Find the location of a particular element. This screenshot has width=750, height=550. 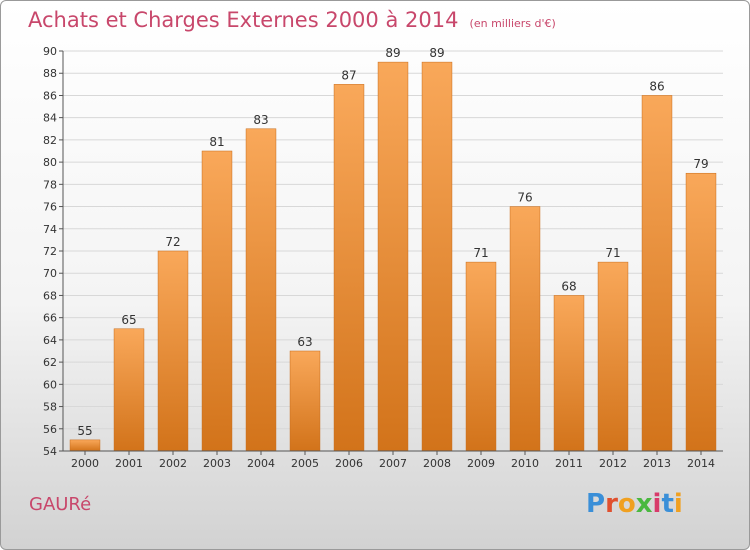

y-tick-label: 80 is located at coordinates (50, 162).